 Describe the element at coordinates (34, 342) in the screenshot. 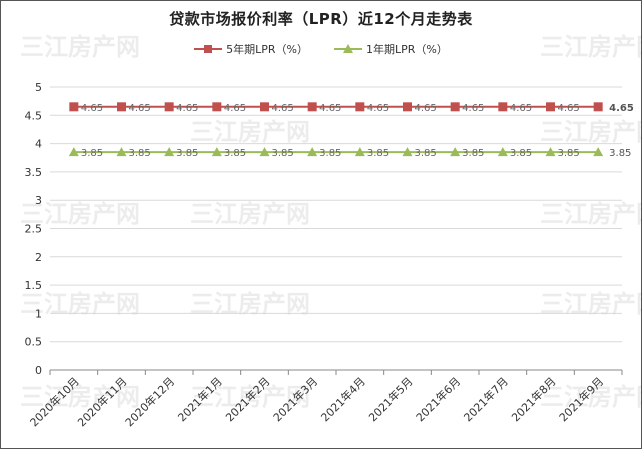

I see `y-tick-label: 0.5` at that location.